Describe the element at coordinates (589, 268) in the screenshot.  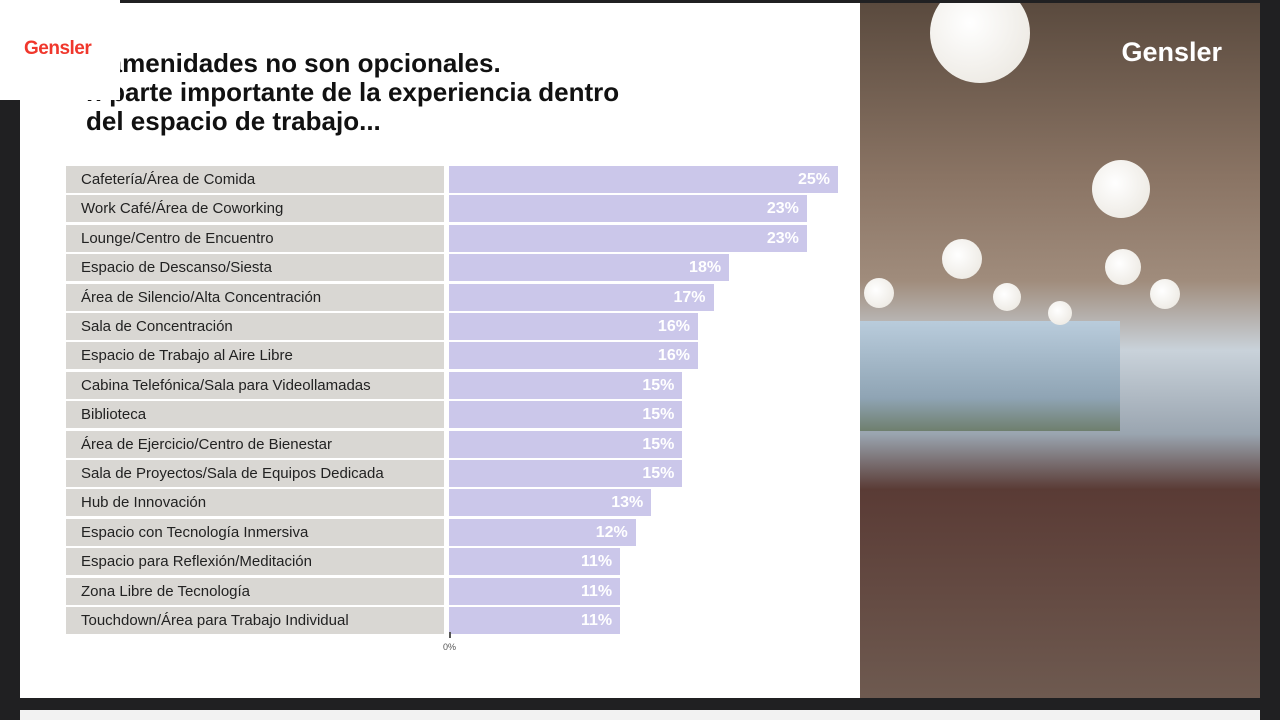
I see `bar: 18%` at that location.